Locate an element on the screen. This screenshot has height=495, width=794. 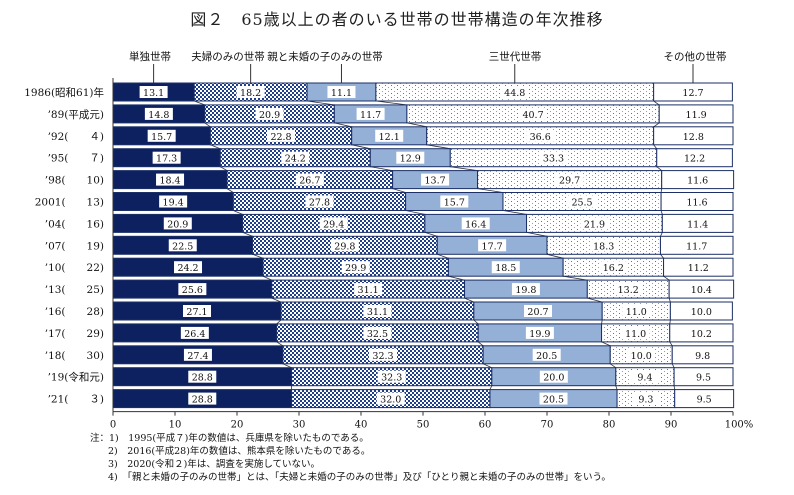
x-tick-label: 20 is located at coordinates (237, 425).